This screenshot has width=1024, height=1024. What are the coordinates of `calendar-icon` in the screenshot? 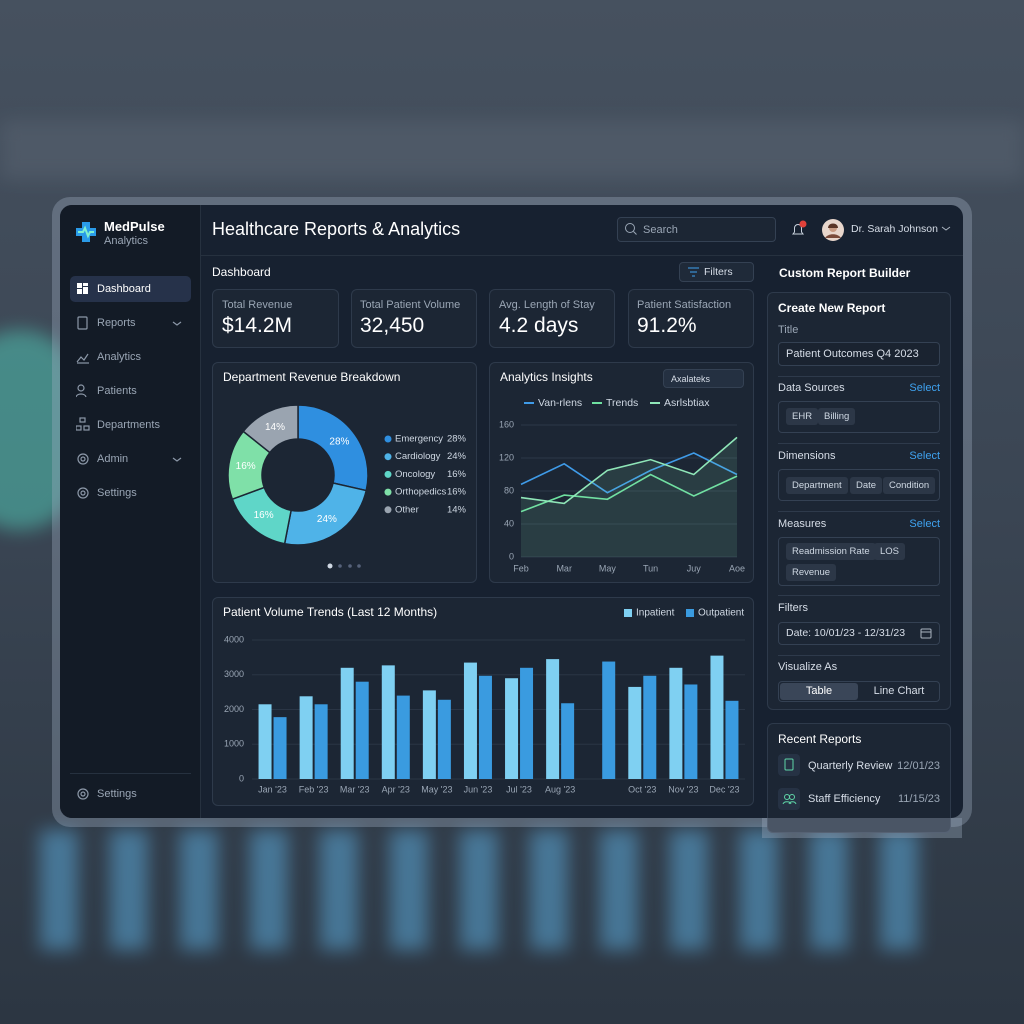 It's located at (926, 633).